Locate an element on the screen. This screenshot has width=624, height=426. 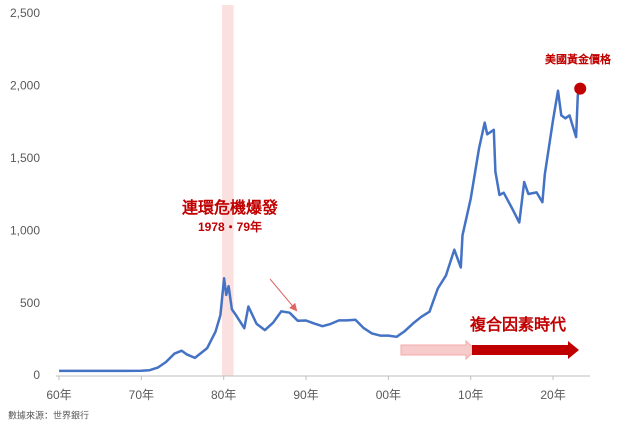
source: 數據來源：世界銀行 is located at coordinates (48, 414).